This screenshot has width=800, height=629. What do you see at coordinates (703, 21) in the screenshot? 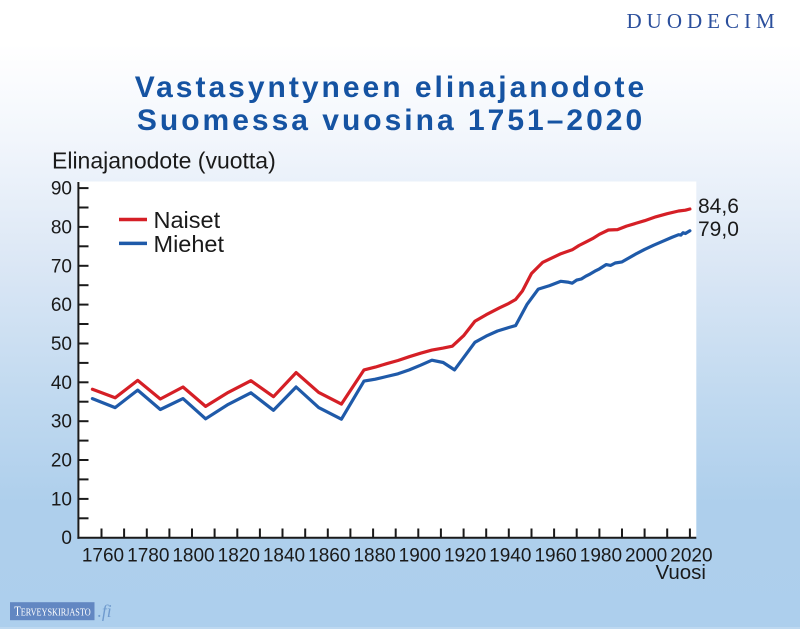
I see `svg-text: DUODECIM` at bounding box center [703, 21].